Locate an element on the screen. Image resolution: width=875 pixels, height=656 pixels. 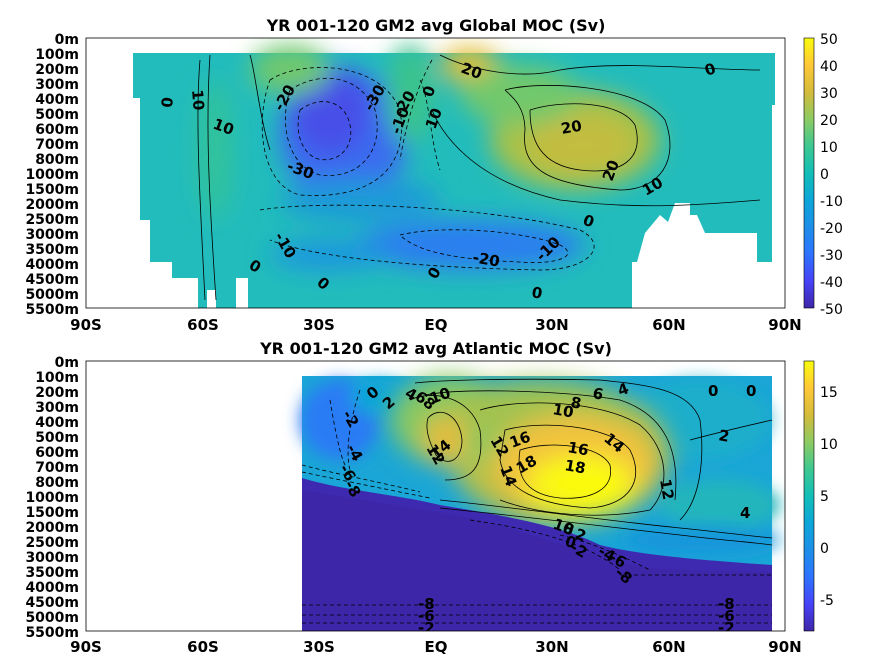
global-moc-x-axis: 90S 60S 30S EQ 30N 60N 90N is located at coordinates (436, 325).